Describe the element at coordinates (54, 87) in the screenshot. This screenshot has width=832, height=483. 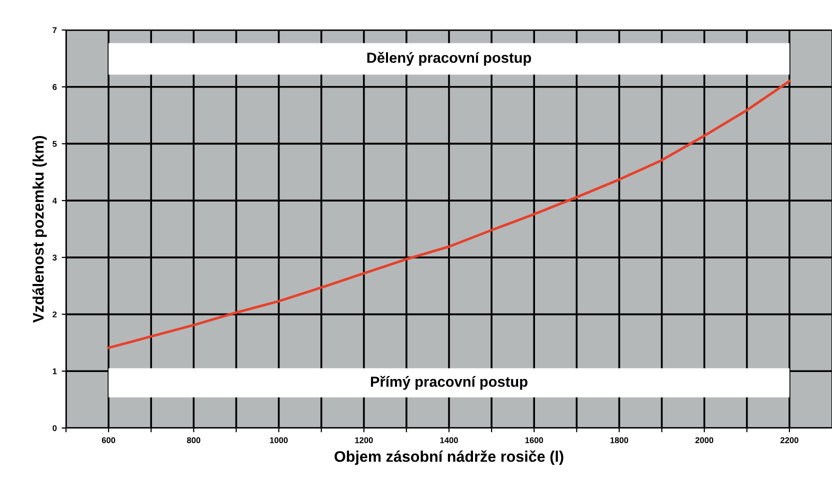
I see `y-tick-label: 6` at that location.